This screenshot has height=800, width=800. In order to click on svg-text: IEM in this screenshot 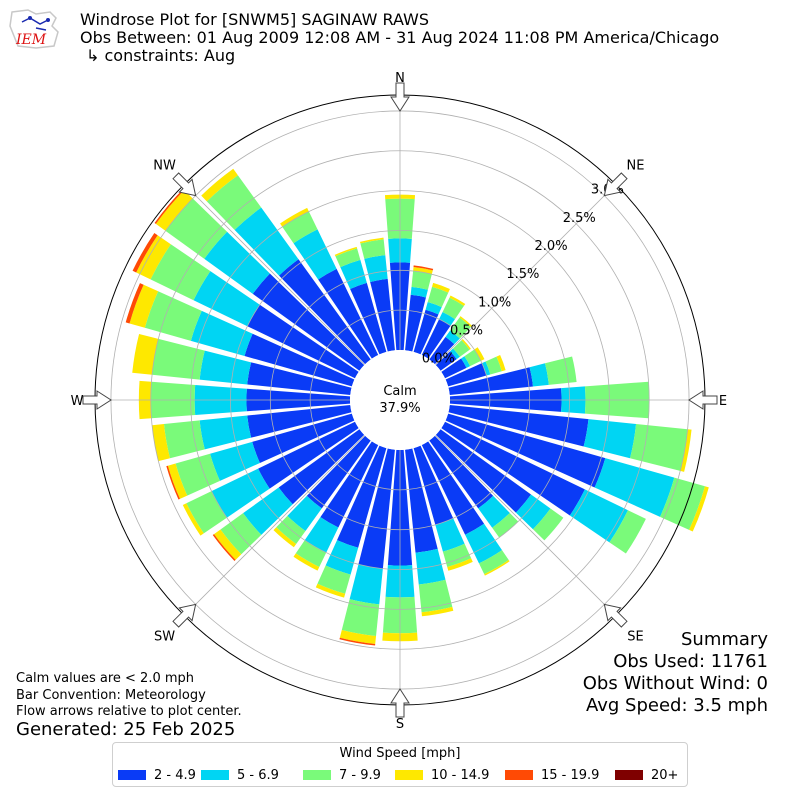, I will do `click(31, 40)`.